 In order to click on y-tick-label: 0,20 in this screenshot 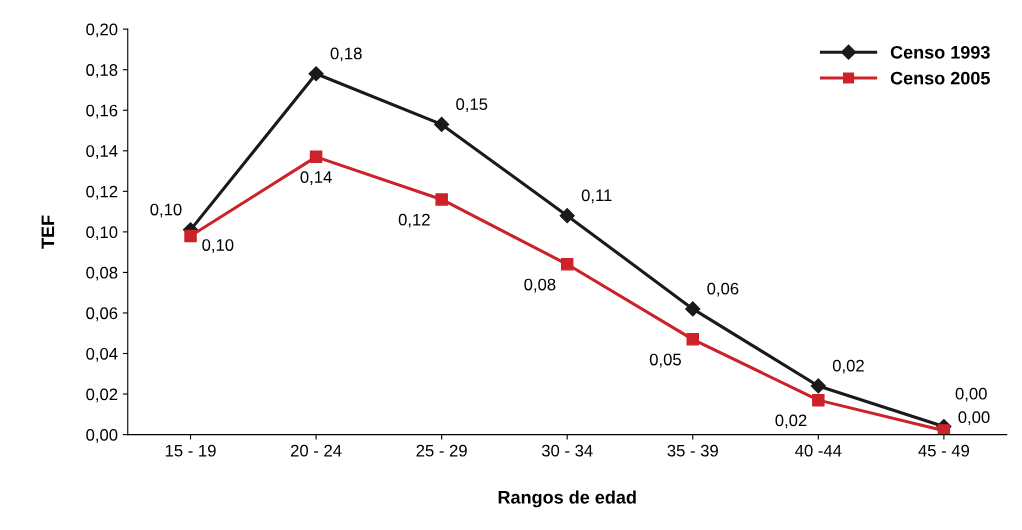, I will do `click(102, 30)`.